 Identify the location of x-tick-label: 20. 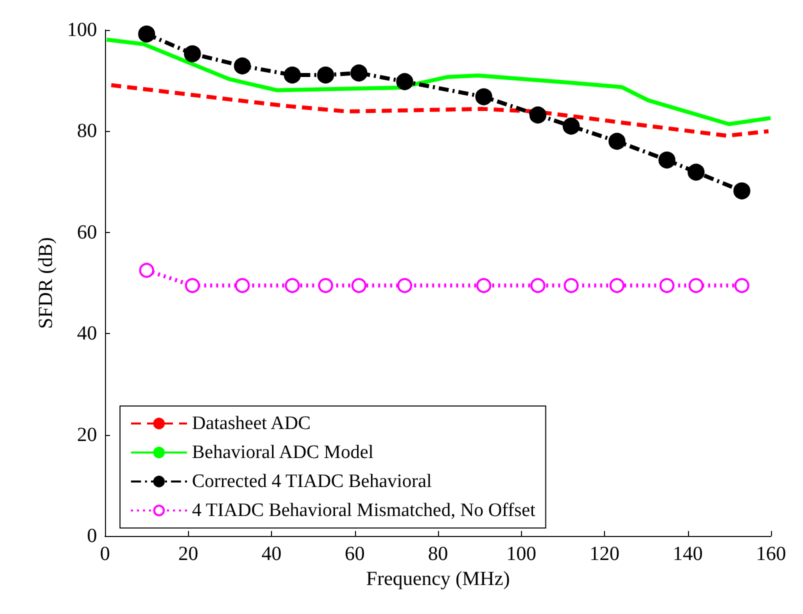
(188, 554).